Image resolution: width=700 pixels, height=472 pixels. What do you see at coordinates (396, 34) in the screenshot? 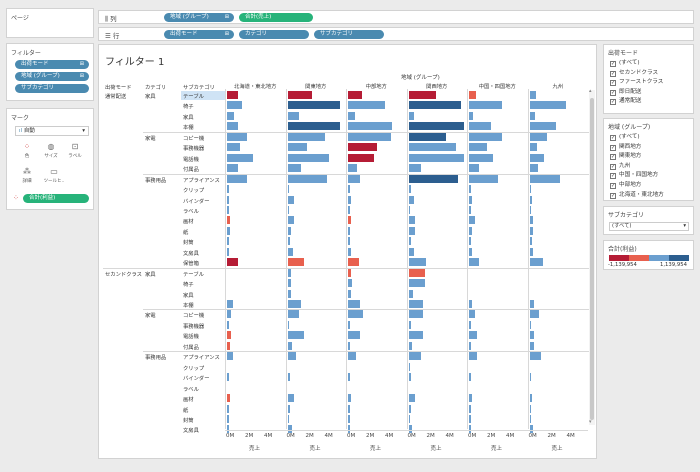
I see `rows-shelf: ☰ 行 出荷モード ⊞ カテゴリ サブカテゴリ` at bounding box center [396, 34].